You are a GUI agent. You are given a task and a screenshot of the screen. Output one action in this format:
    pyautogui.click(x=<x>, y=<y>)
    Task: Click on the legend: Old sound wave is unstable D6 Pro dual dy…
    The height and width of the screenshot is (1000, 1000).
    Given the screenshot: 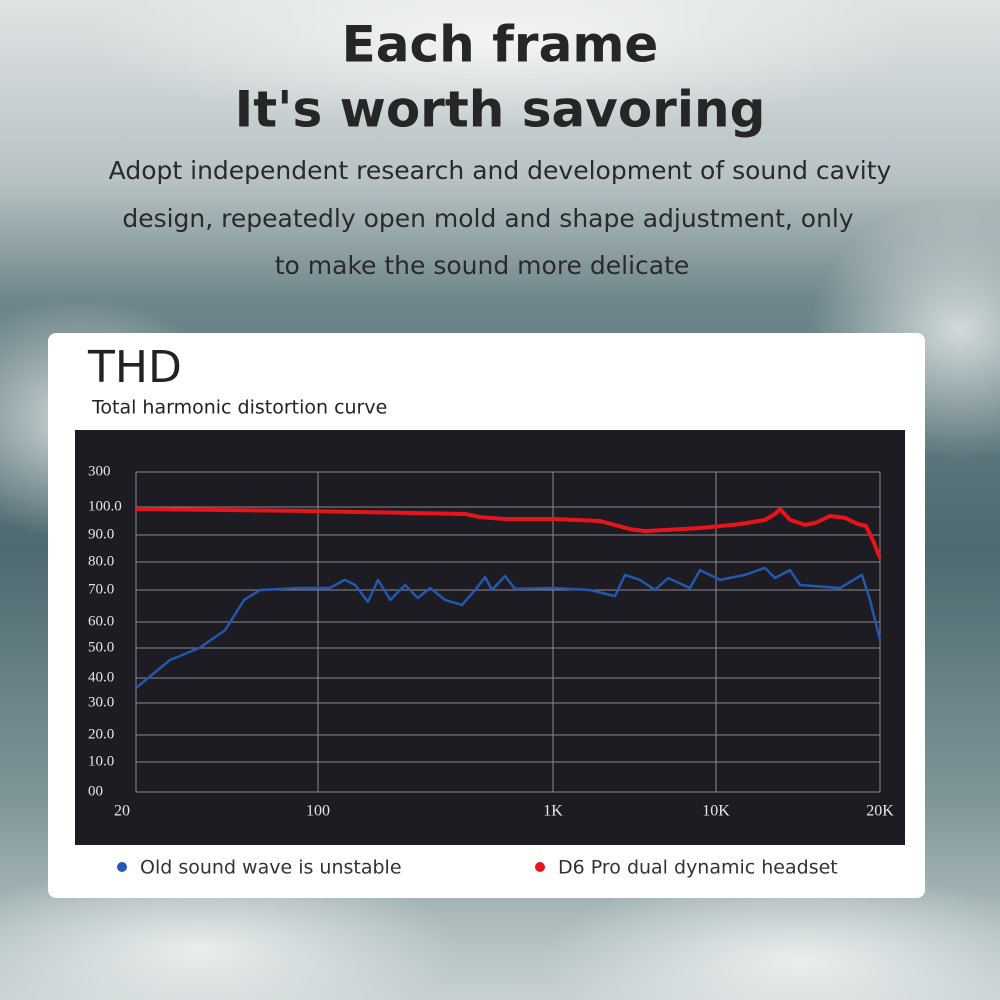 What is the action you would take?
    pyautogui.click(x=477, y=868)
    